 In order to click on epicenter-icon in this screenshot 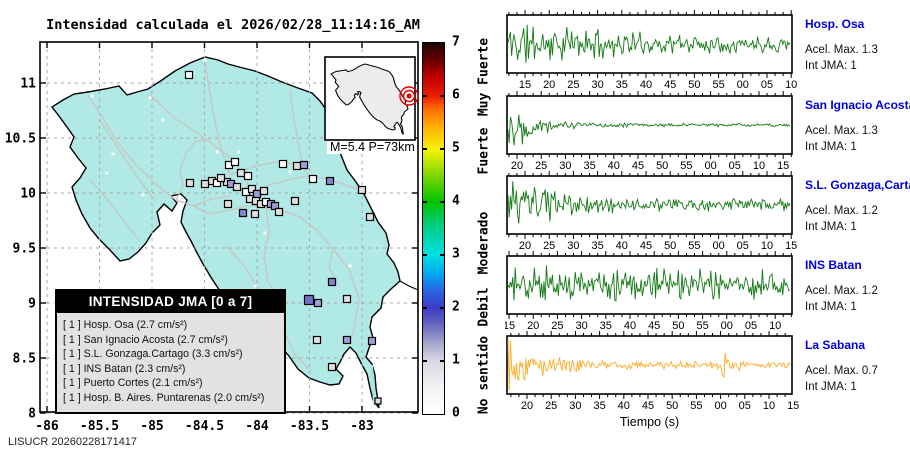, I will do `click(409, 96)`.